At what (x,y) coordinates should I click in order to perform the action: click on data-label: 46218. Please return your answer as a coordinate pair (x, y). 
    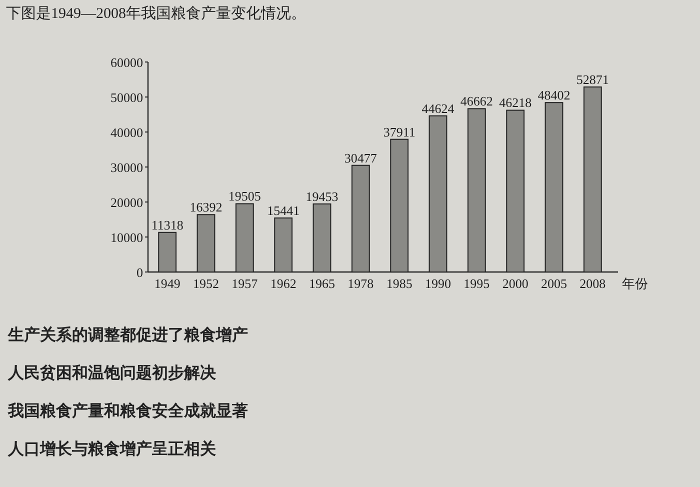
    Looking at the image, I should click on (515, 102).